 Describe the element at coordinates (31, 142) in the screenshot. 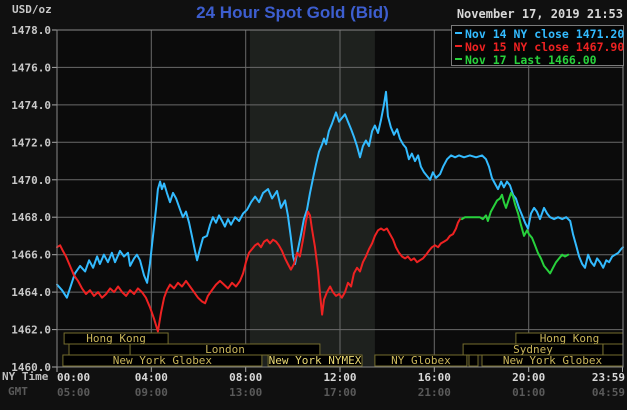

I see `y-tick-label: 1472.0` at that location.